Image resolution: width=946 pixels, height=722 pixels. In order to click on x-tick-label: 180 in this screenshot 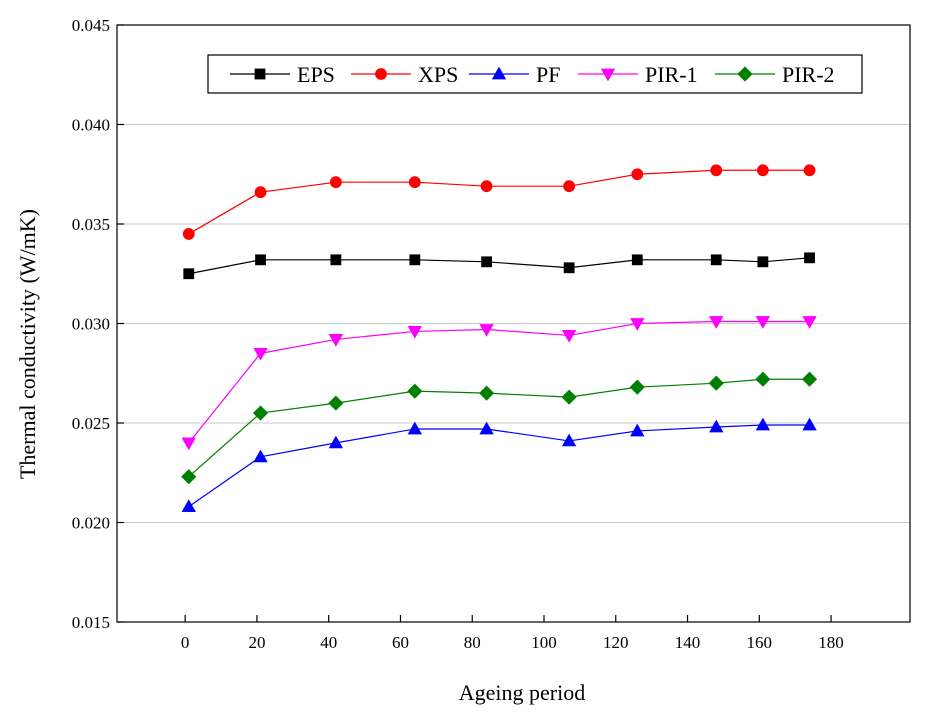, I will do `click(831, 642)`.